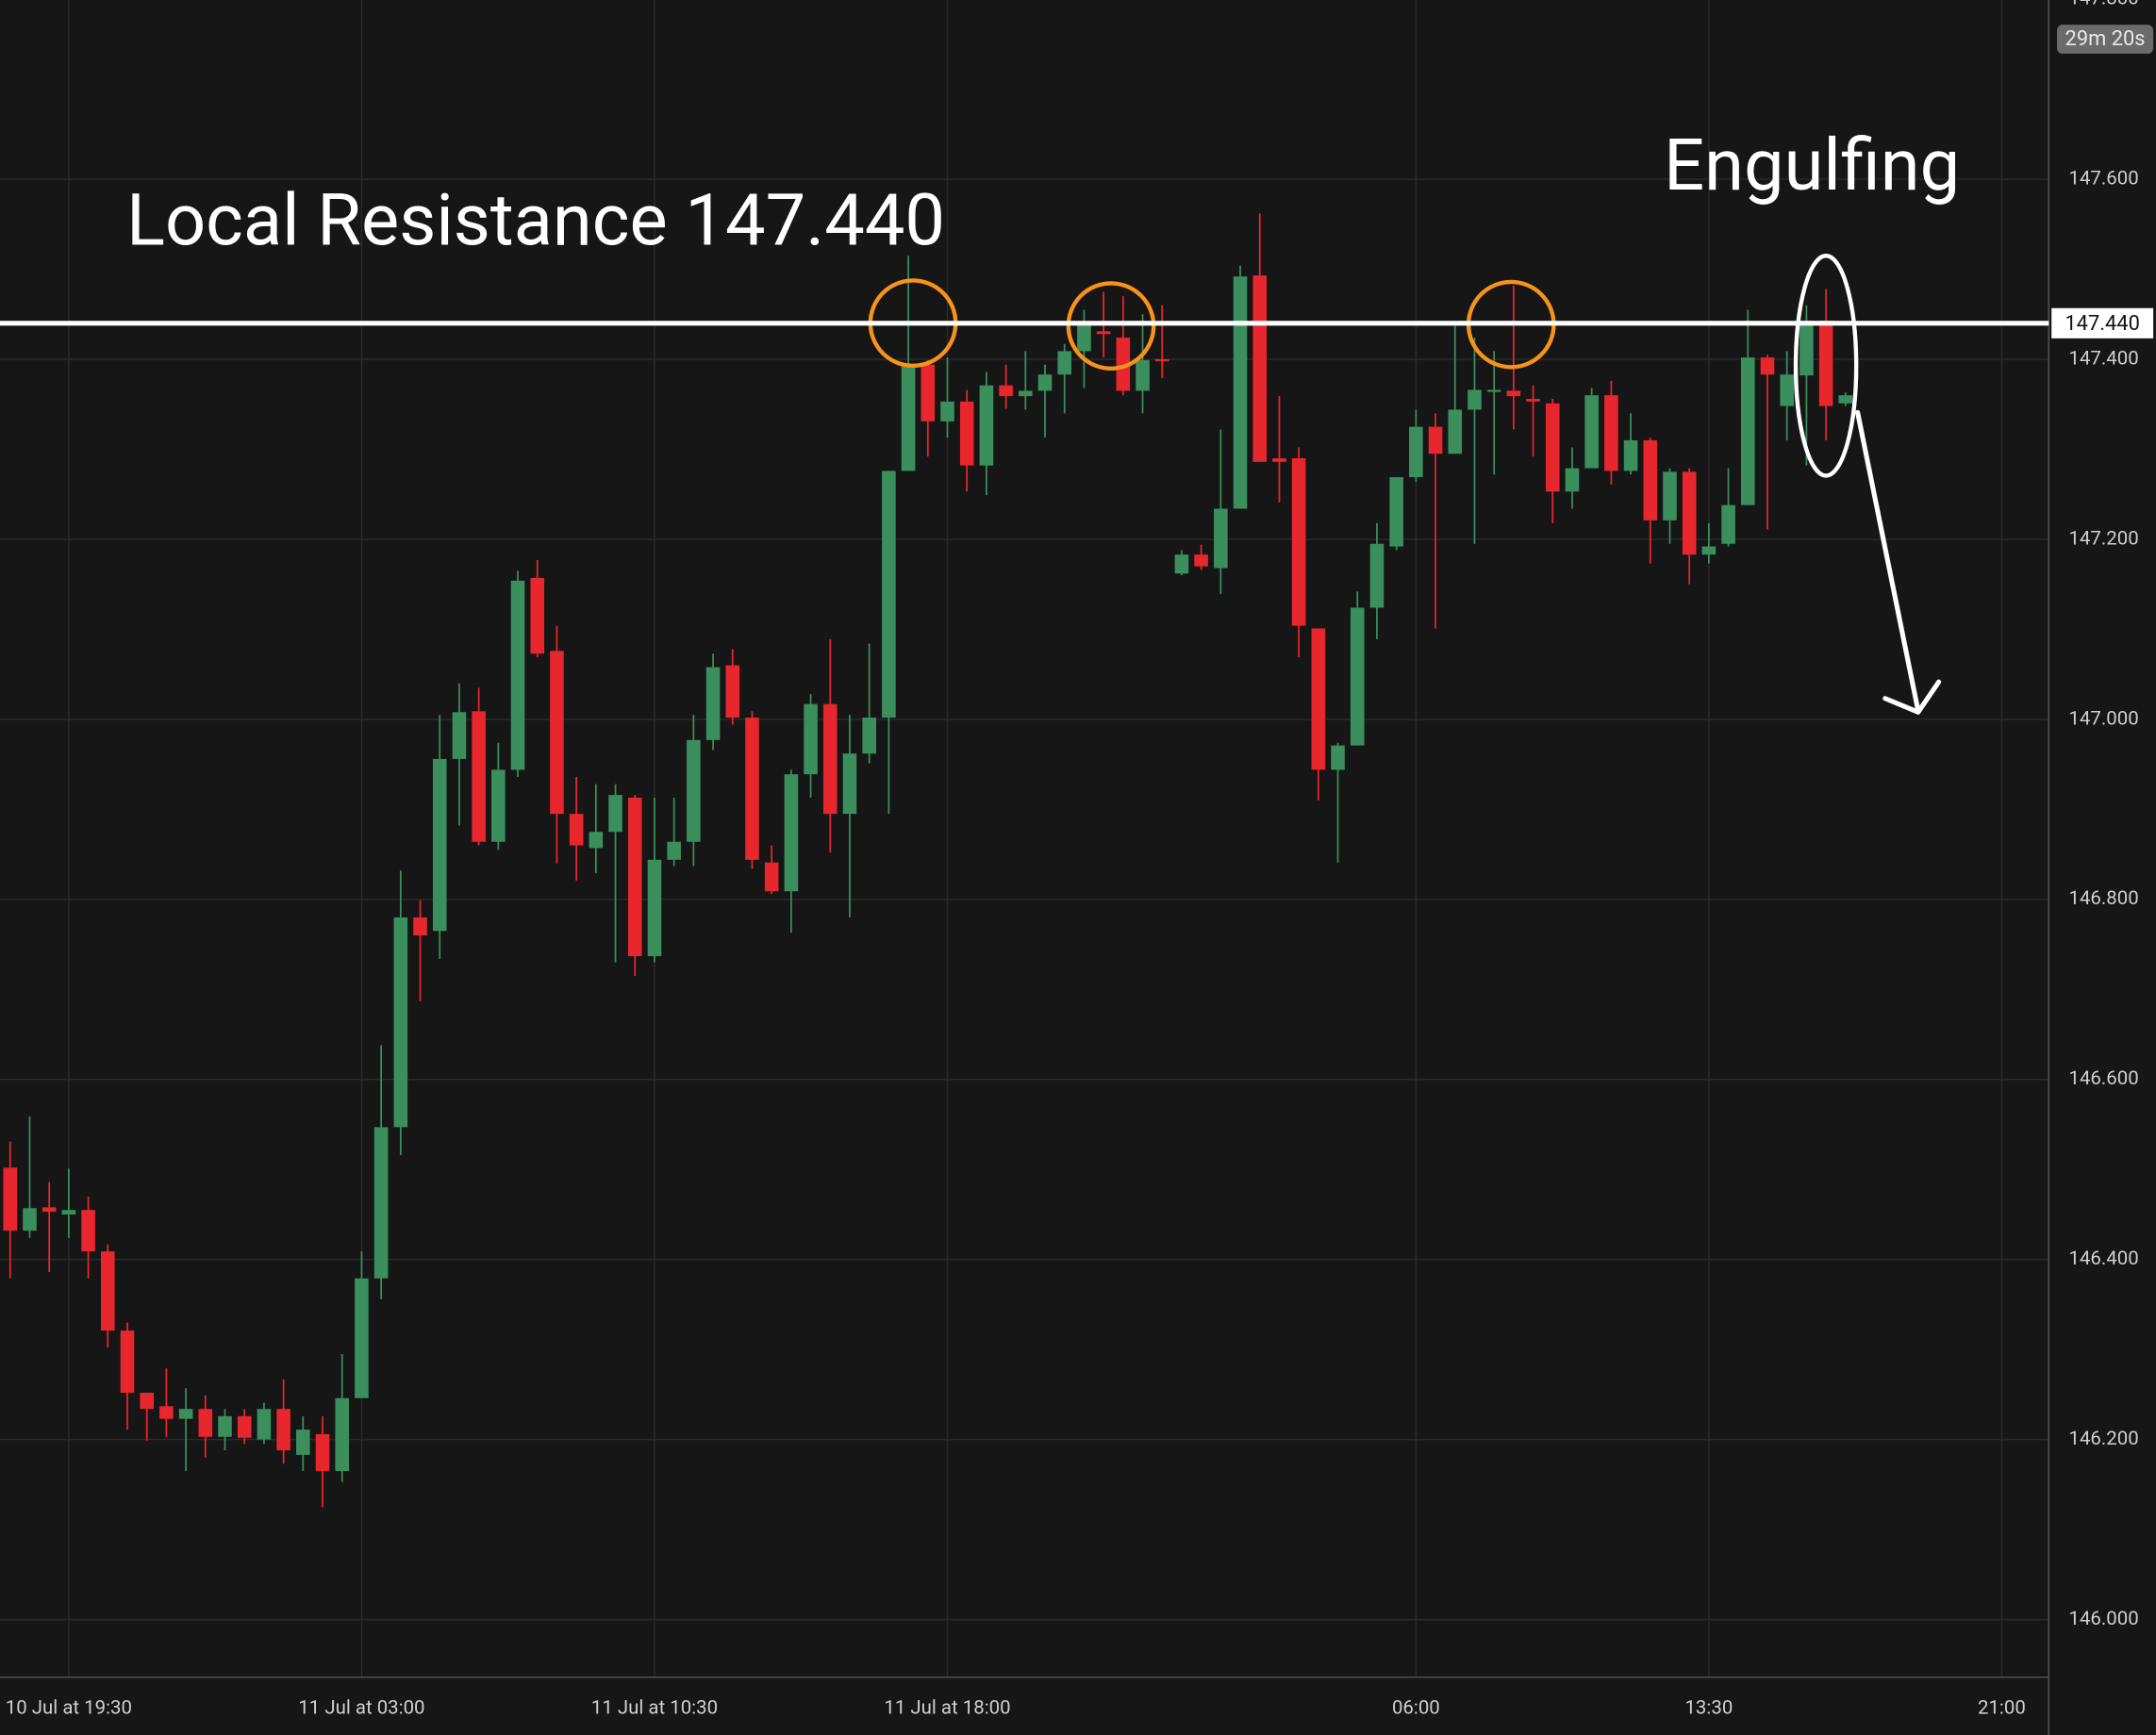 The width and height of the screenshot is (2156, 1735). I want to click on y-tick-label: 147.800, so click(2103, 4).